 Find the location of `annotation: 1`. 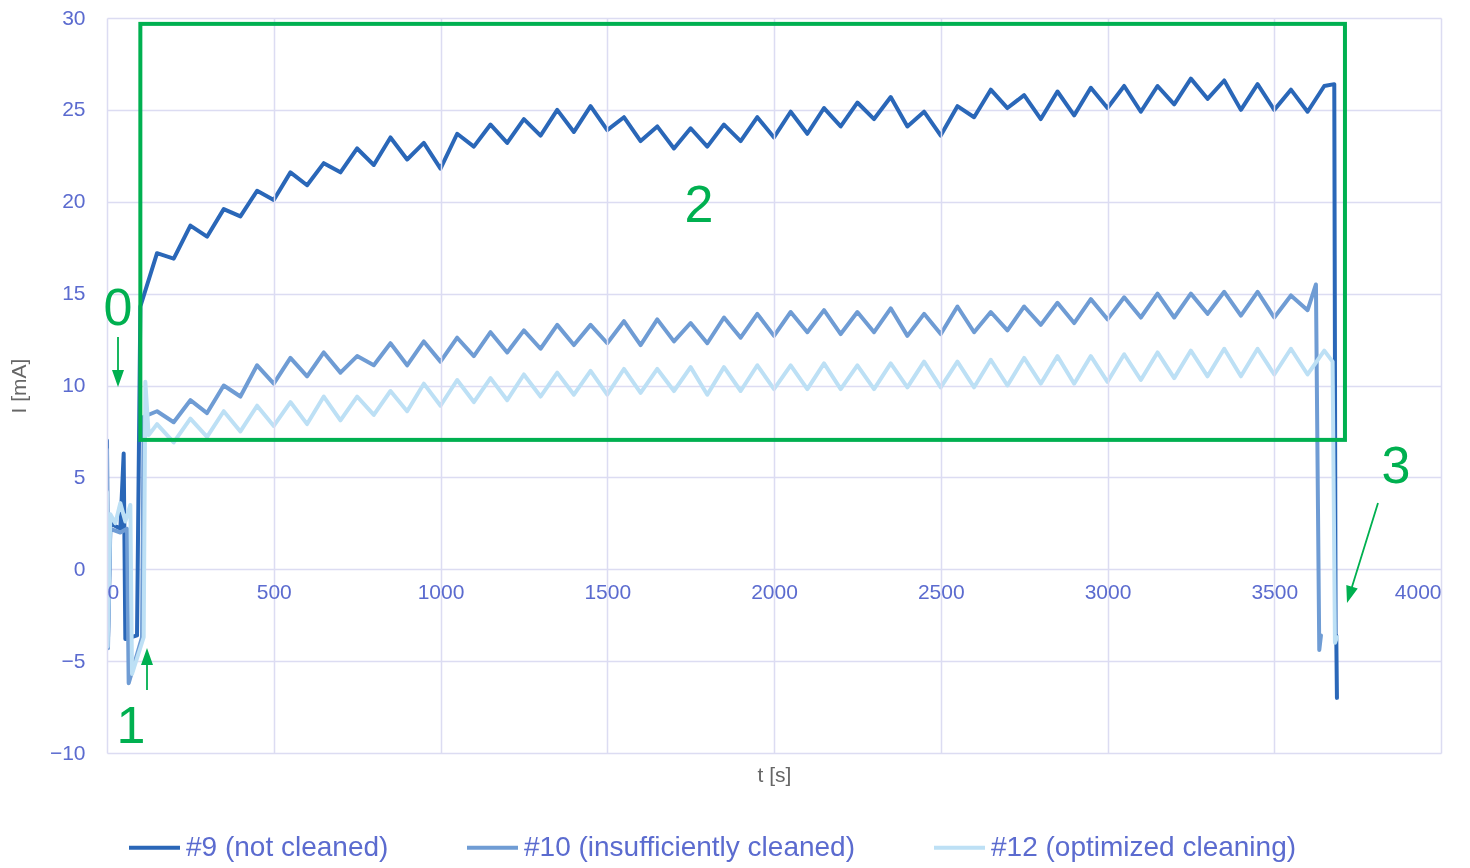

annotation: 1 is located at coordinates (131, 725).